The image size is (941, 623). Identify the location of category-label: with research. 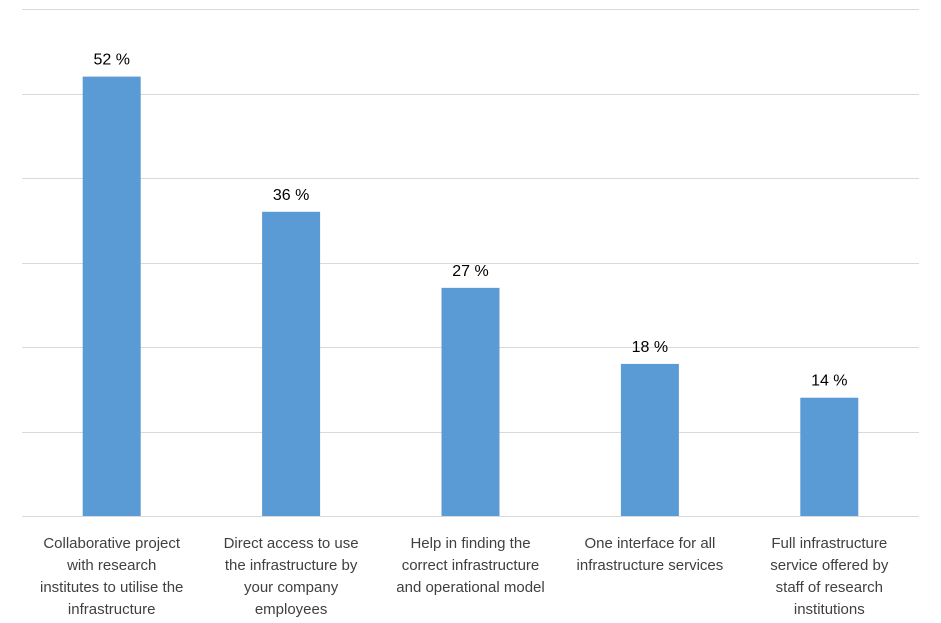
(111, 565).